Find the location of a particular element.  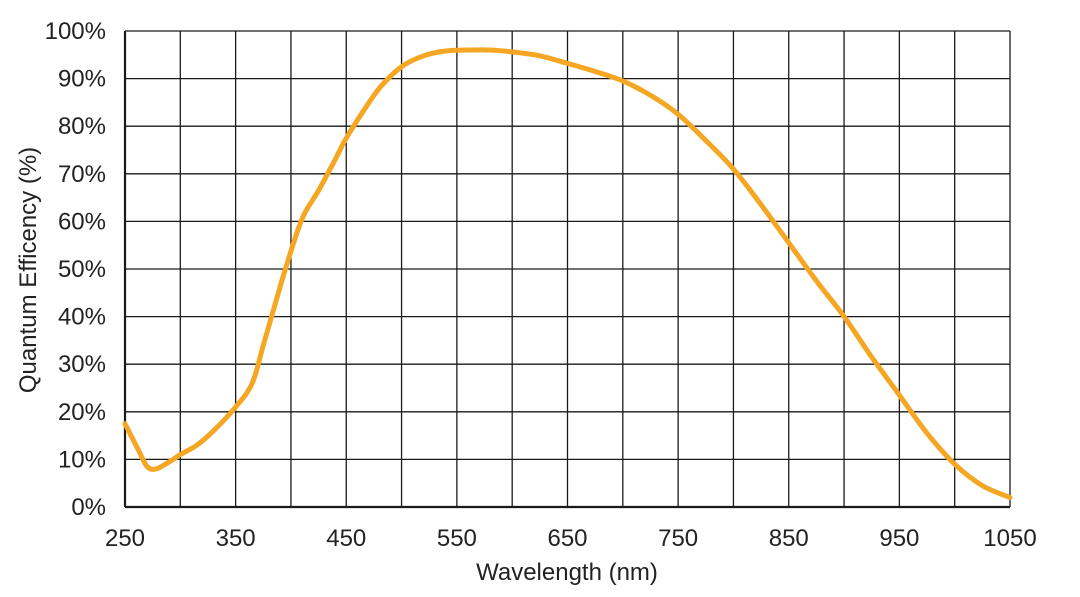

x-tick-label: 350 is located at coordinates (236, 538).